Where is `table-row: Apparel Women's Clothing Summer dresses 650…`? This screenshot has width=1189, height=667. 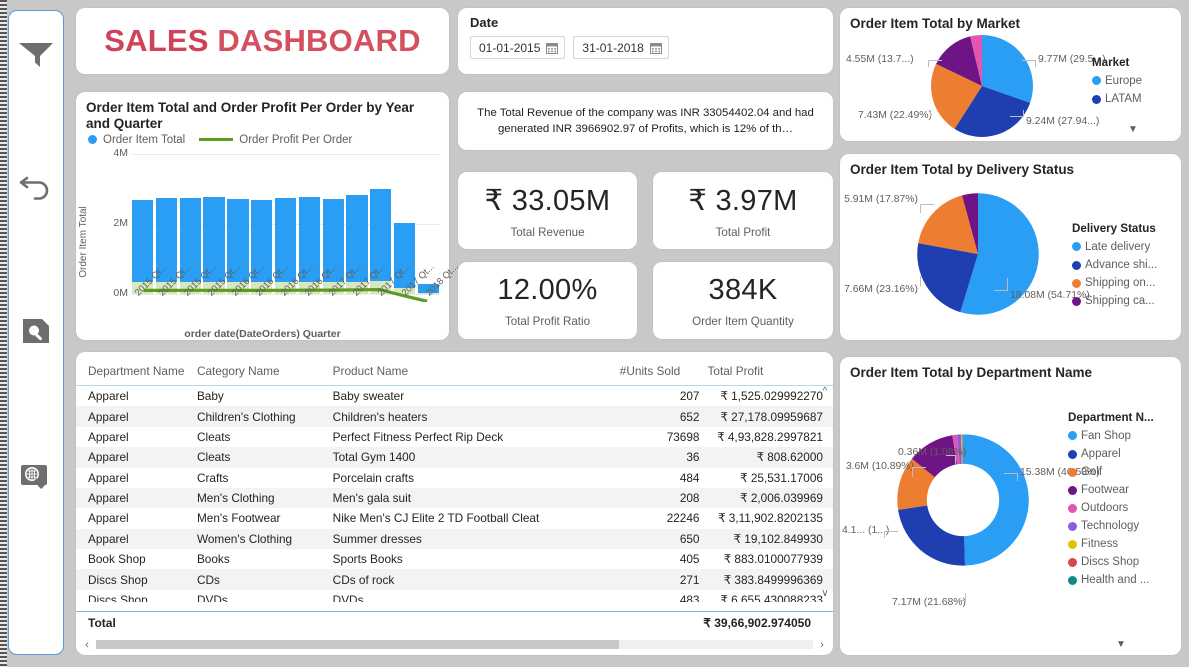
table-row: Apparel Women's Clothing Summer dresses 650… is located at coordinates (454, 538).